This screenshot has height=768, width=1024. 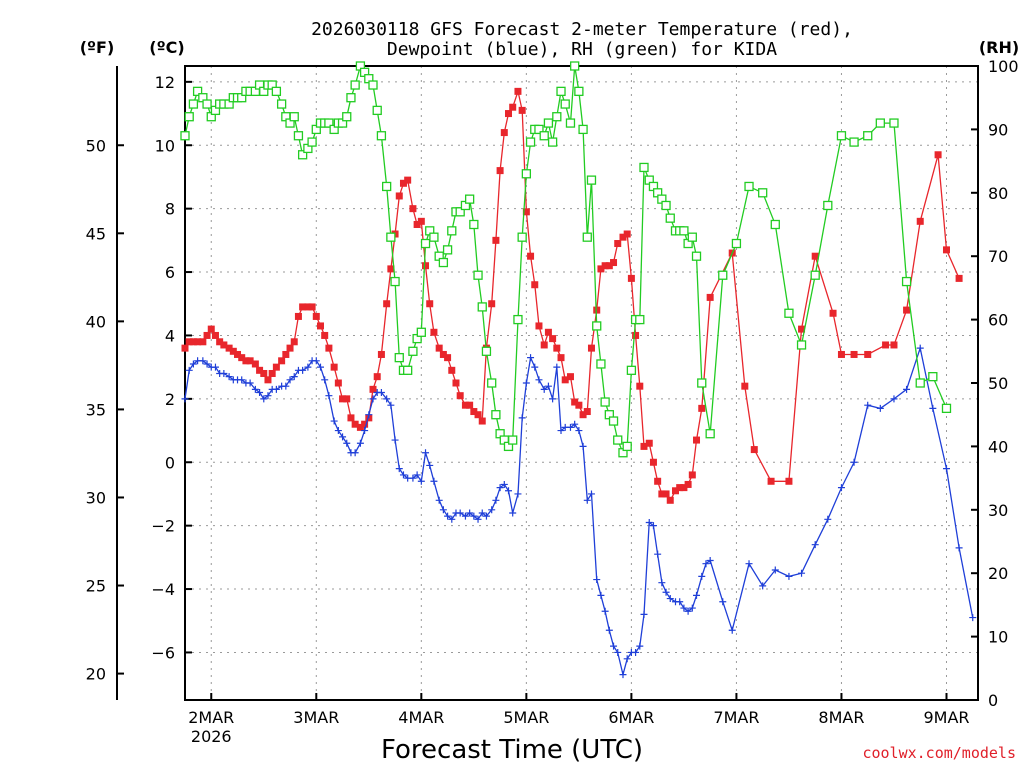 What do you see at coordinates (993, 700) in the screenshot?
I see `rh-tick-label: 0` at bounding box center [993, 700].